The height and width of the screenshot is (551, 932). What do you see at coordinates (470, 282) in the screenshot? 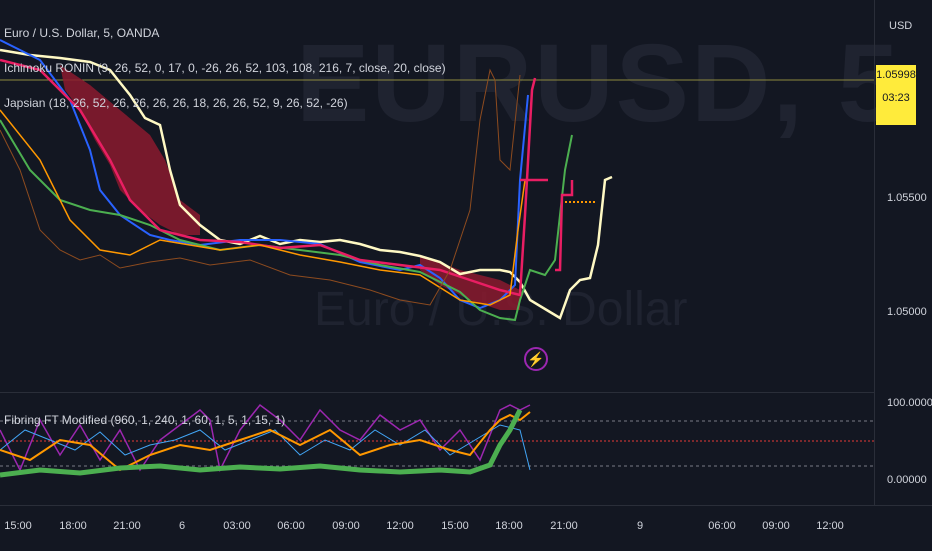
I see `ichimoku-cloud-right` at bounding box center [470, 282].